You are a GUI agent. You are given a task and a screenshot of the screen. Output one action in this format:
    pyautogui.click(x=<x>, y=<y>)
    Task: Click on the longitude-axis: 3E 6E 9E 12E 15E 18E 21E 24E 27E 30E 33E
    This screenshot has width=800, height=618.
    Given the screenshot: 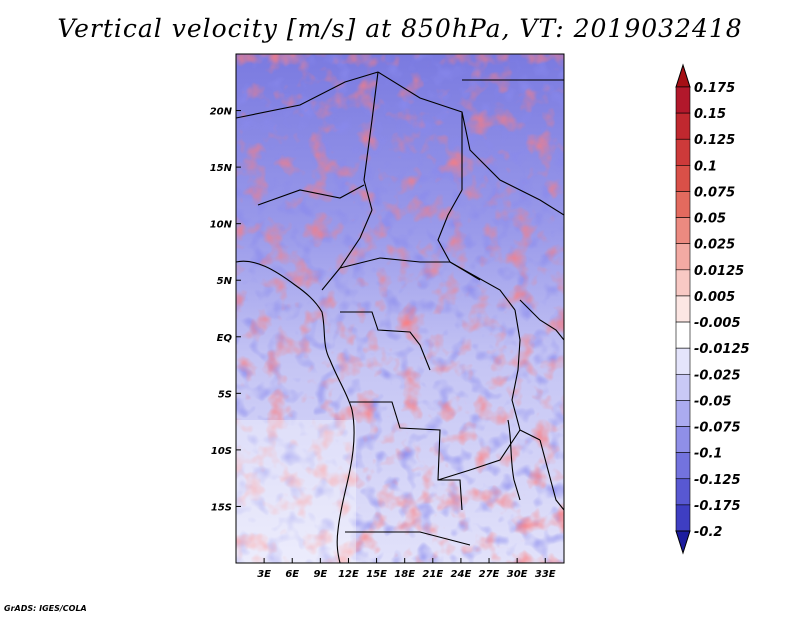 What is the action you would take?
    pyautogui.click(x=406, y=569)
    